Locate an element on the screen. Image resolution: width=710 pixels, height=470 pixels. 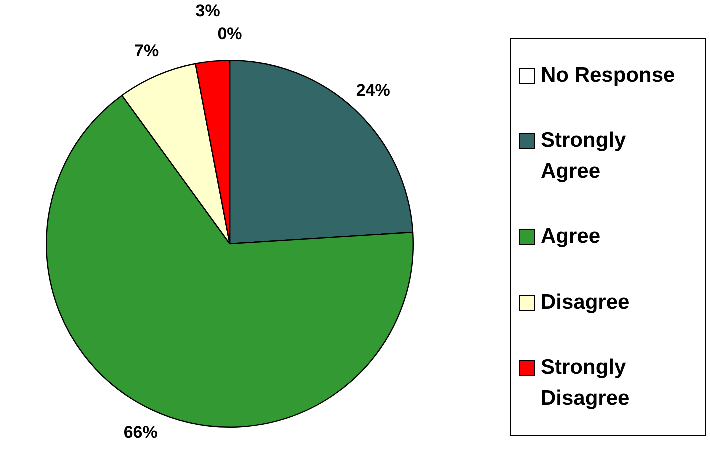
data-label: 24% is located at coordinates (373, 90).